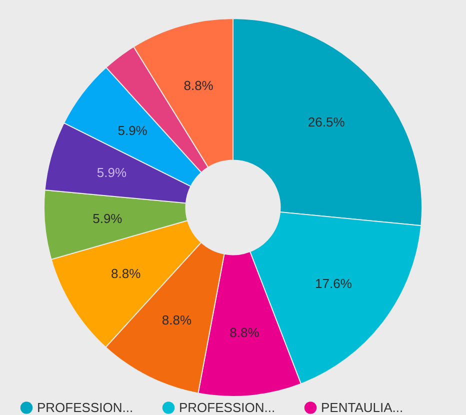  Describe the element at coordinates (333, 283) in the screenshot. I see `data-label: 17.6%` at that location.